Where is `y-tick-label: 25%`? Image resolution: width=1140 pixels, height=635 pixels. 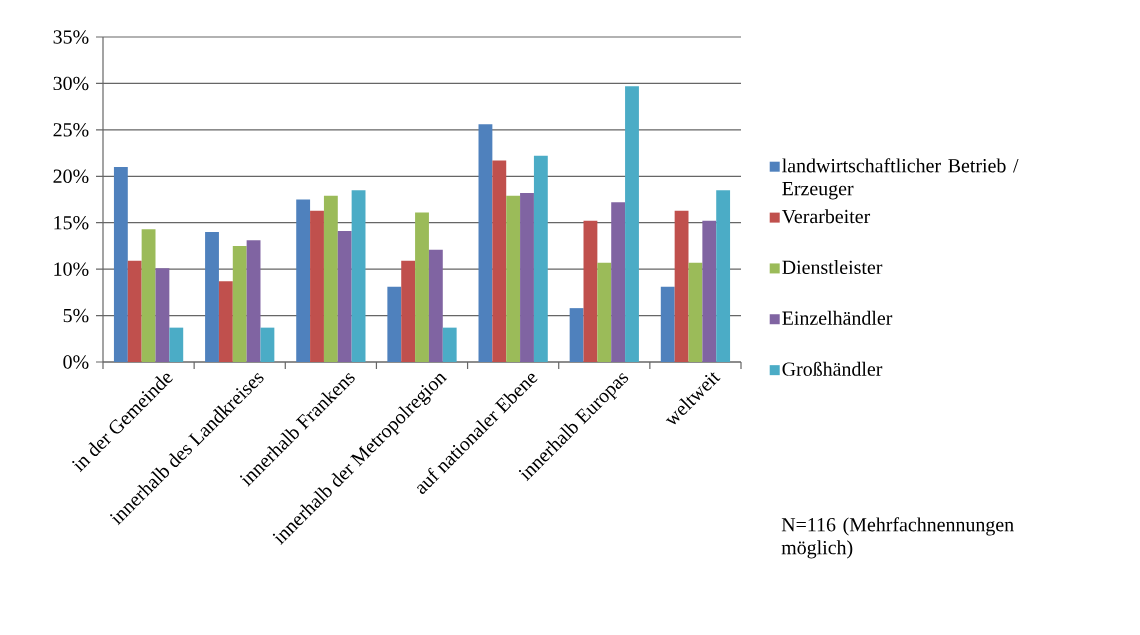
y-tick-label: 25% is located at coordinates (71, 130).